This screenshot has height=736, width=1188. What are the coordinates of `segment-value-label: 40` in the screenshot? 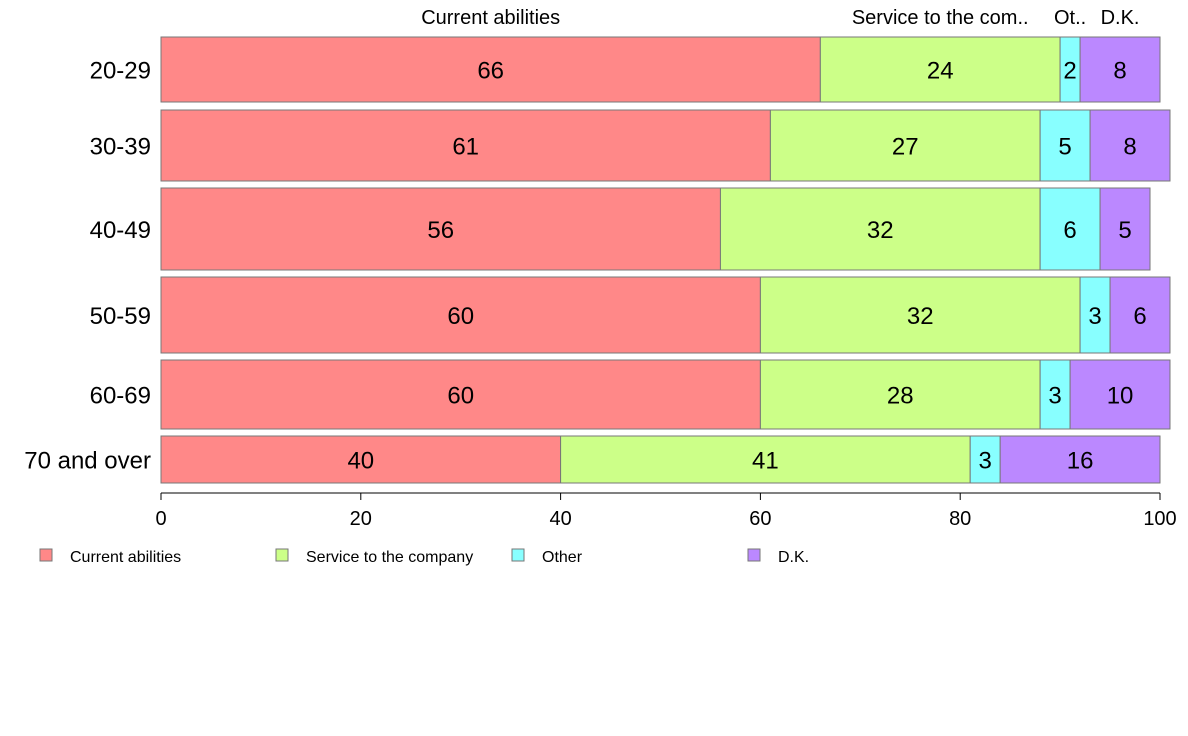 It's located at (360, 461).